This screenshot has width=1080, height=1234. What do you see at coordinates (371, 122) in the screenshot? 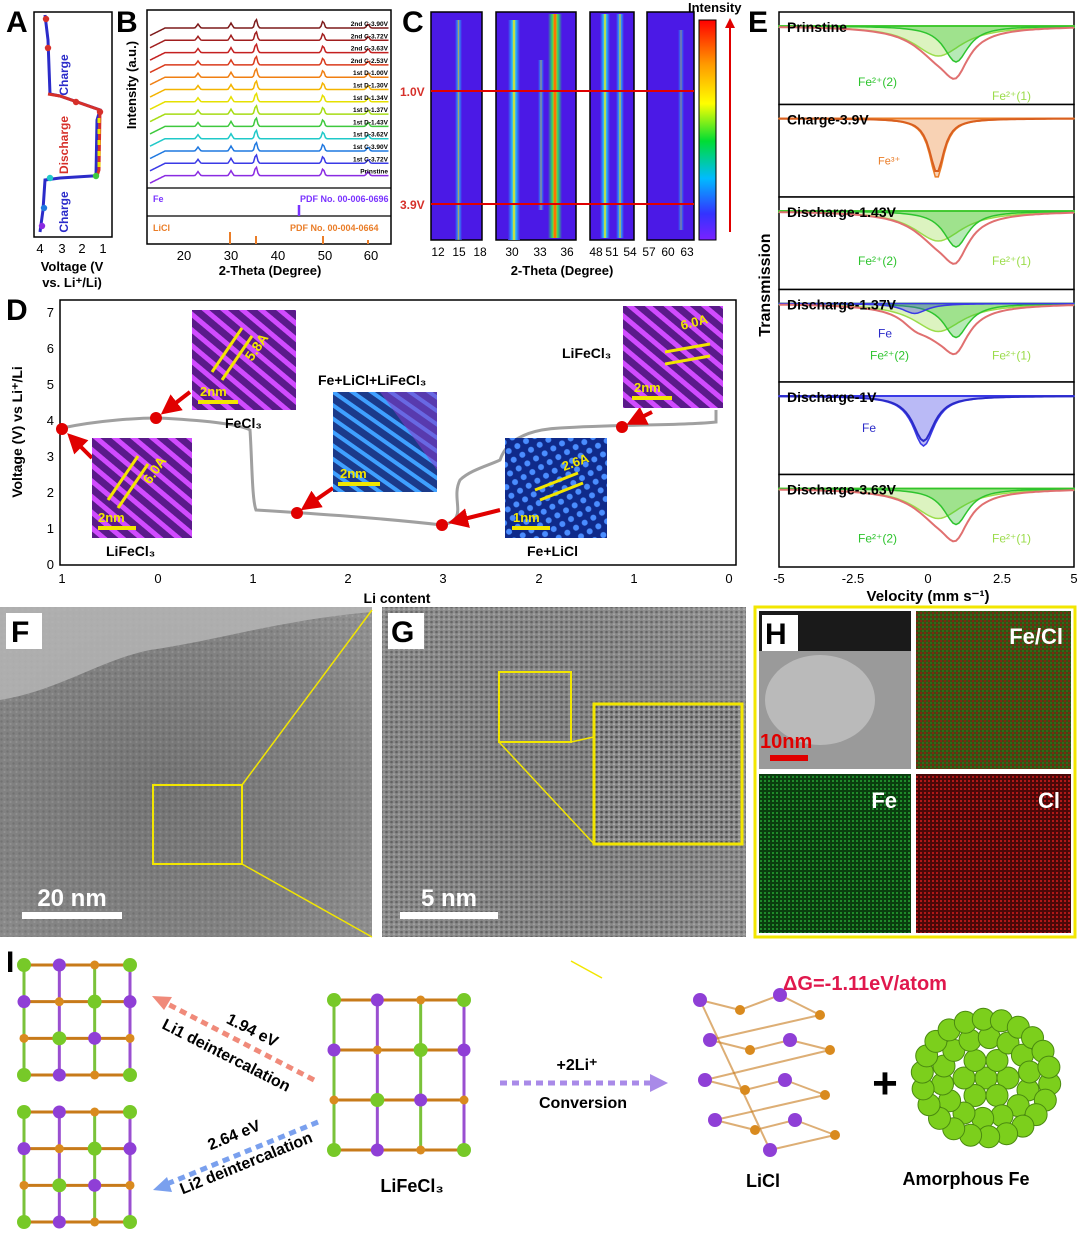
I see `xrd-trace-label: 1st D-1.43V` at bounding box center [371, 122].